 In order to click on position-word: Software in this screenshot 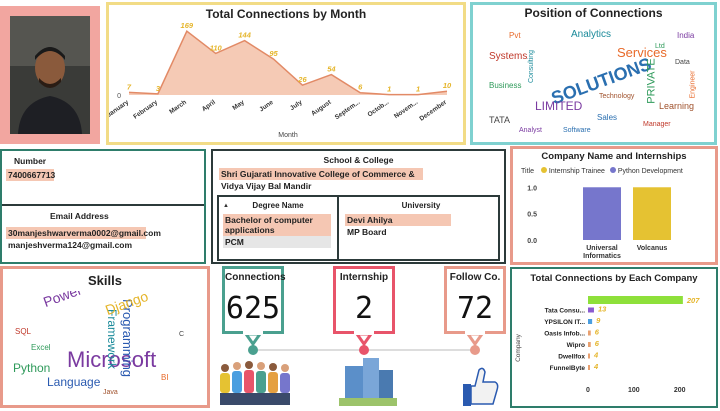, I will do `click(577, 130)`.